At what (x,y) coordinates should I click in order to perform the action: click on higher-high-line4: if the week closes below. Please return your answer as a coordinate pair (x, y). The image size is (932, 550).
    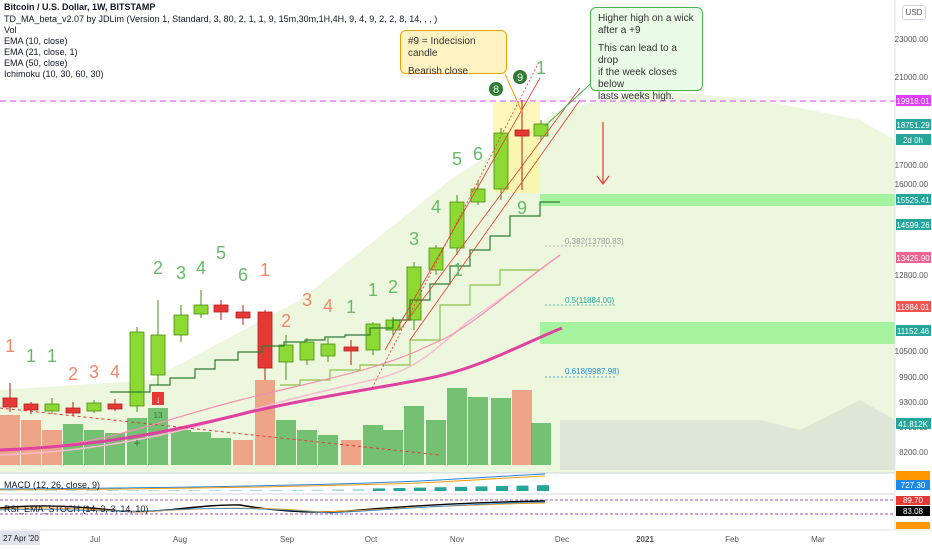
    Looking at the image, I should click on (637, 78).